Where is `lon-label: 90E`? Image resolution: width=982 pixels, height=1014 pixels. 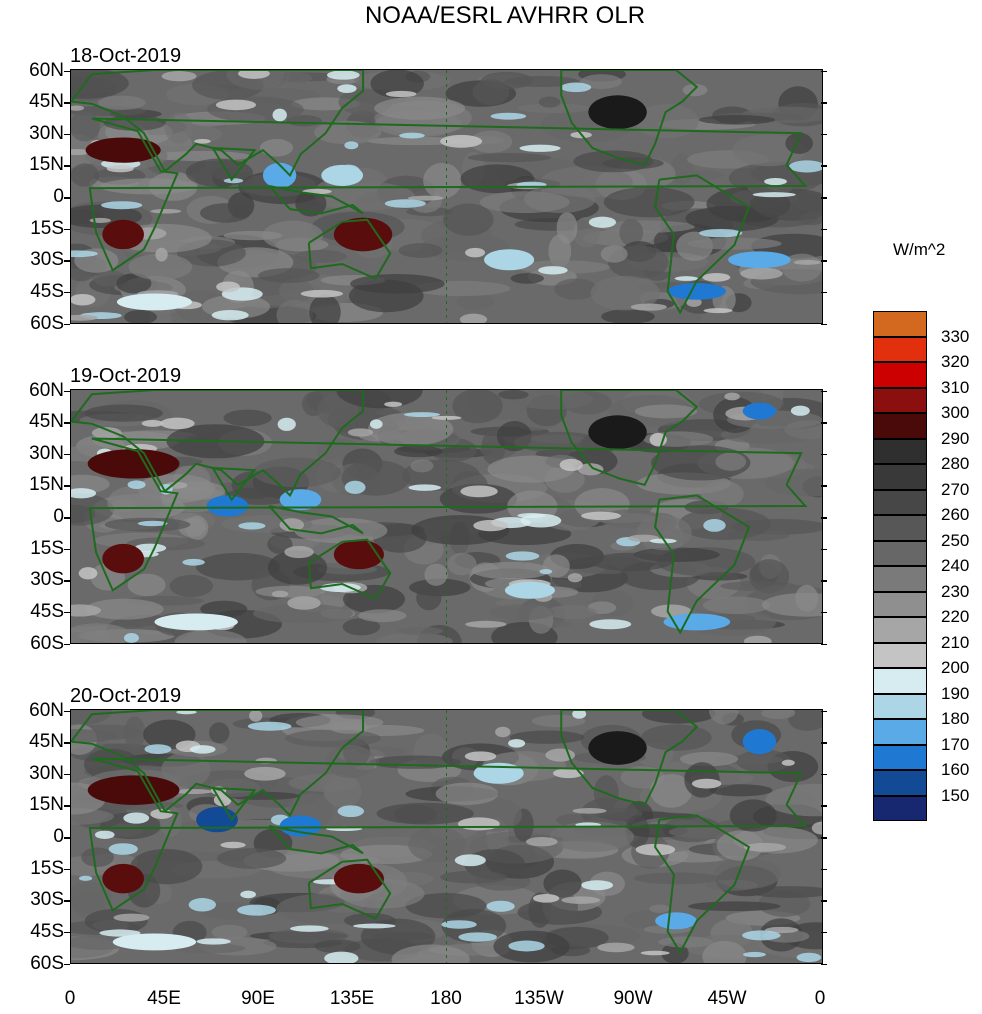 lon-label: 90E is located at coordinates (258, 998).